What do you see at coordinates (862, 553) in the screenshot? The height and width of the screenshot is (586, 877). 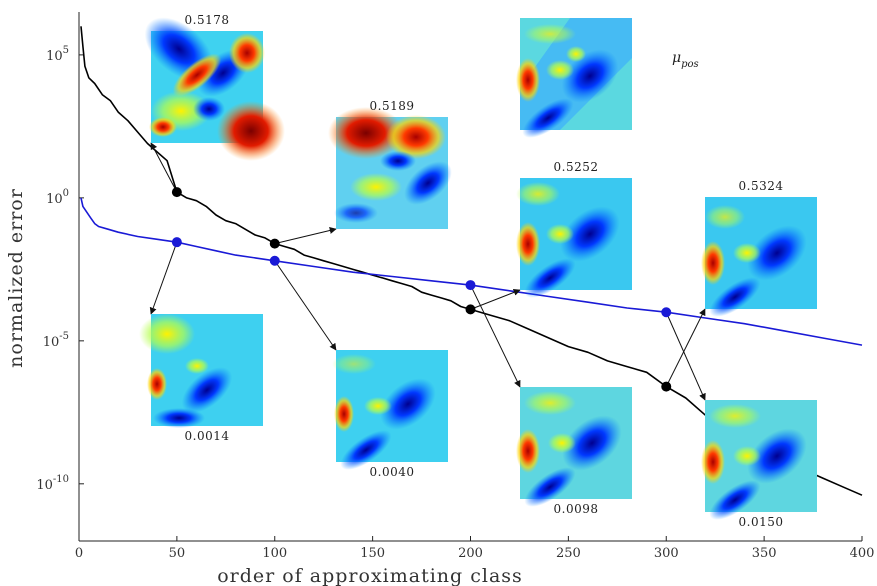 I see `x-tick-label: 400` at bounding box center [862, 553].